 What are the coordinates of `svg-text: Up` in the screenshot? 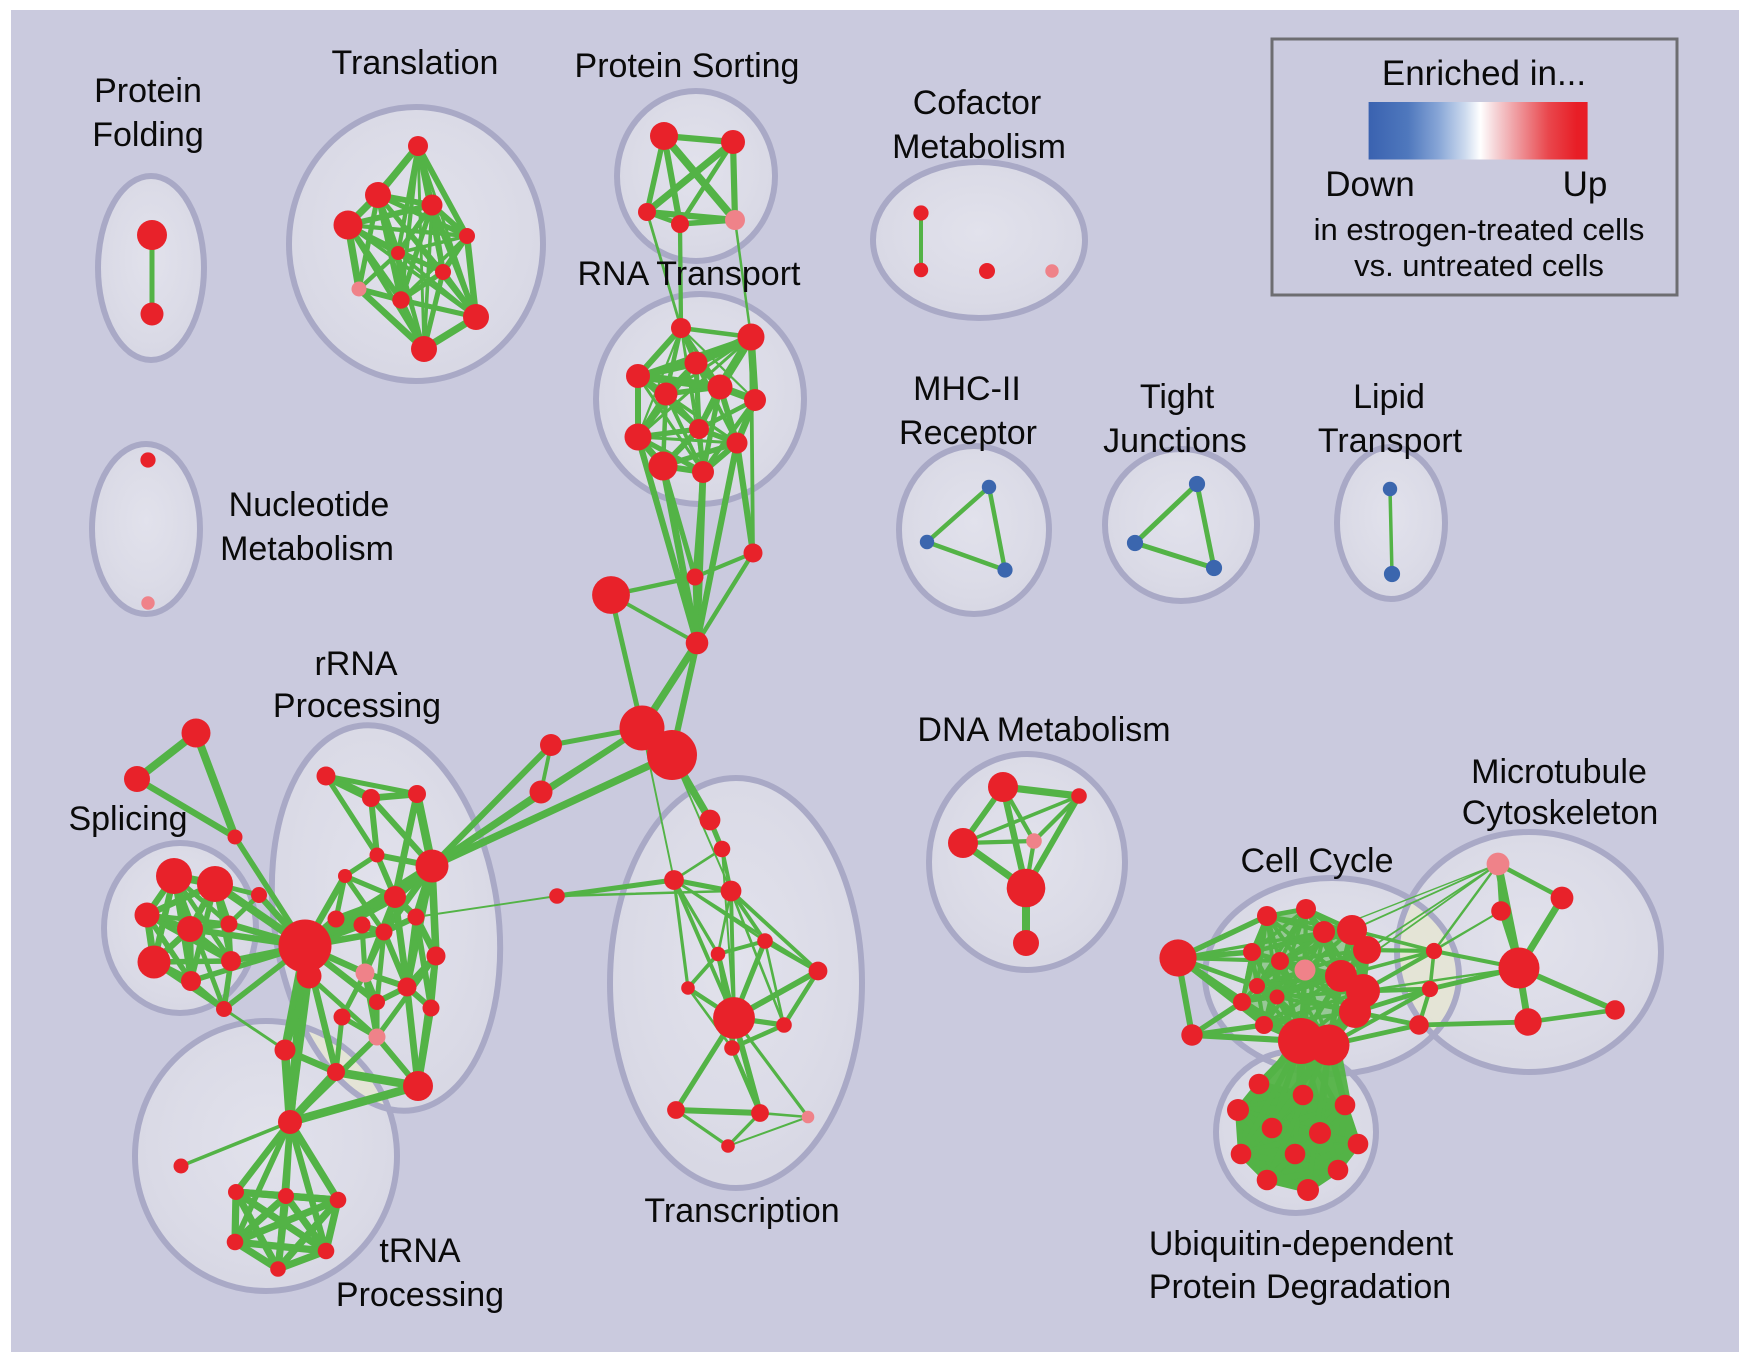 It's located at (1585, 184).